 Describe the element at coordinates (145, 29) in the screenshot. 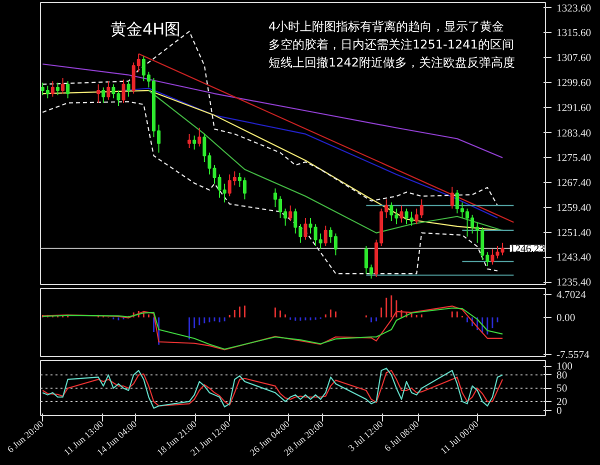

I see `text: 黄金4H图` at that location.